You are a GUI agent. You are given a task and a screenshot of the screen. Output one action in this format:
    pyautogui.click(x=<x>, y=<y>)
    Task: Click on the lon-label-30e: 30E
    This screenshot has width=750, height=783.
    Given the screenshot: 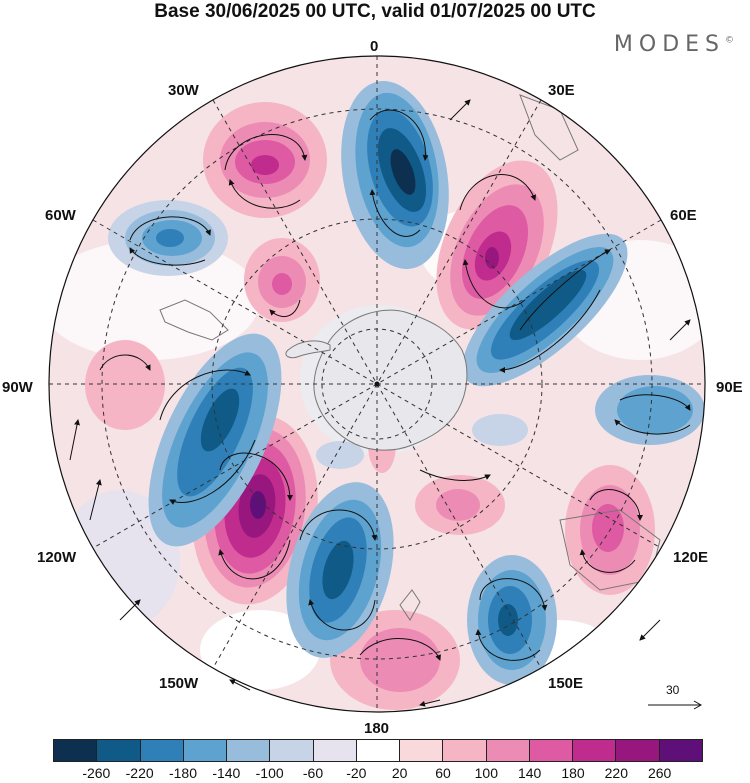 What is the action you would take?
    pyautogui.click(x=561, y=90)
    